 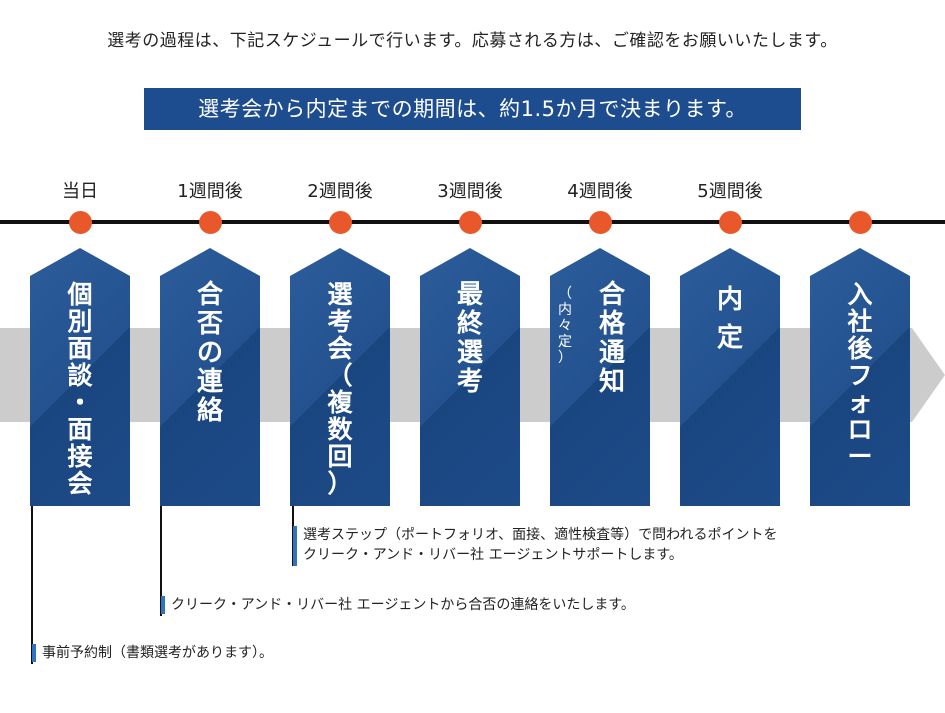 What do you see at coordinates (209, 353) in the screenshot?
I see `step-2-title: 合 否 の 連 絡` at bounding box center [209, 353].